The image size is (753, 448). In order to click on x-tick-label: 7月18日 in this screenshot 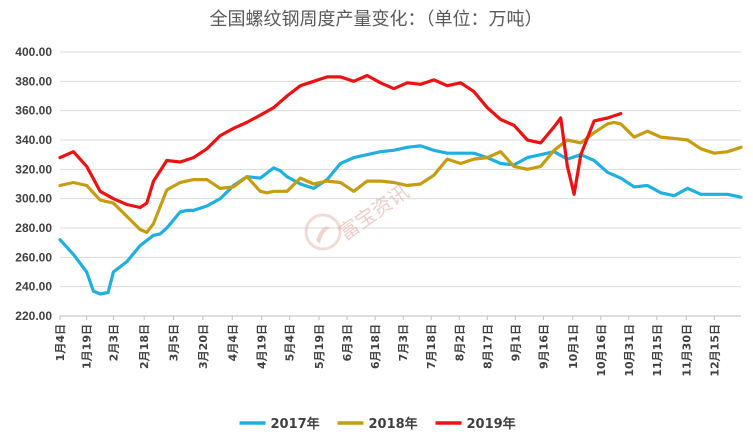, I will do `click(431, 346)`.